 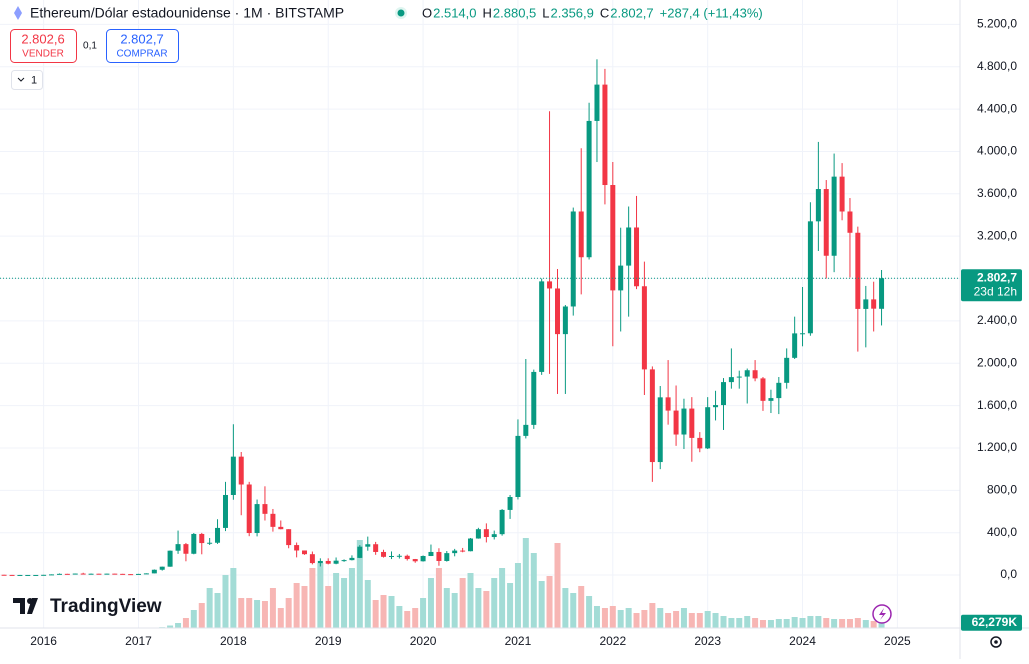 I want to click on status-dot, so click(x=401, y=13).